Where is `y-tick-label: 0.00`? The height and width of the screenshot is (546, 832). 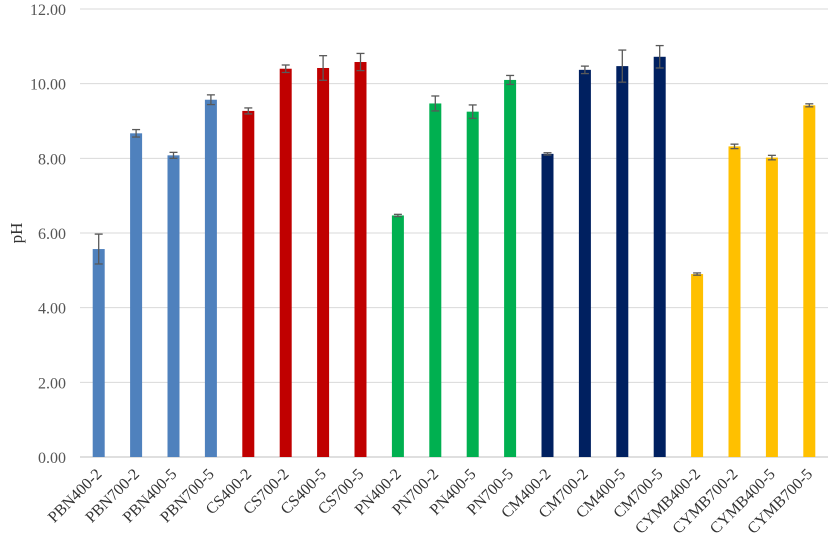
y-tick-label: 0.00 is located at coordinates (52, 458).